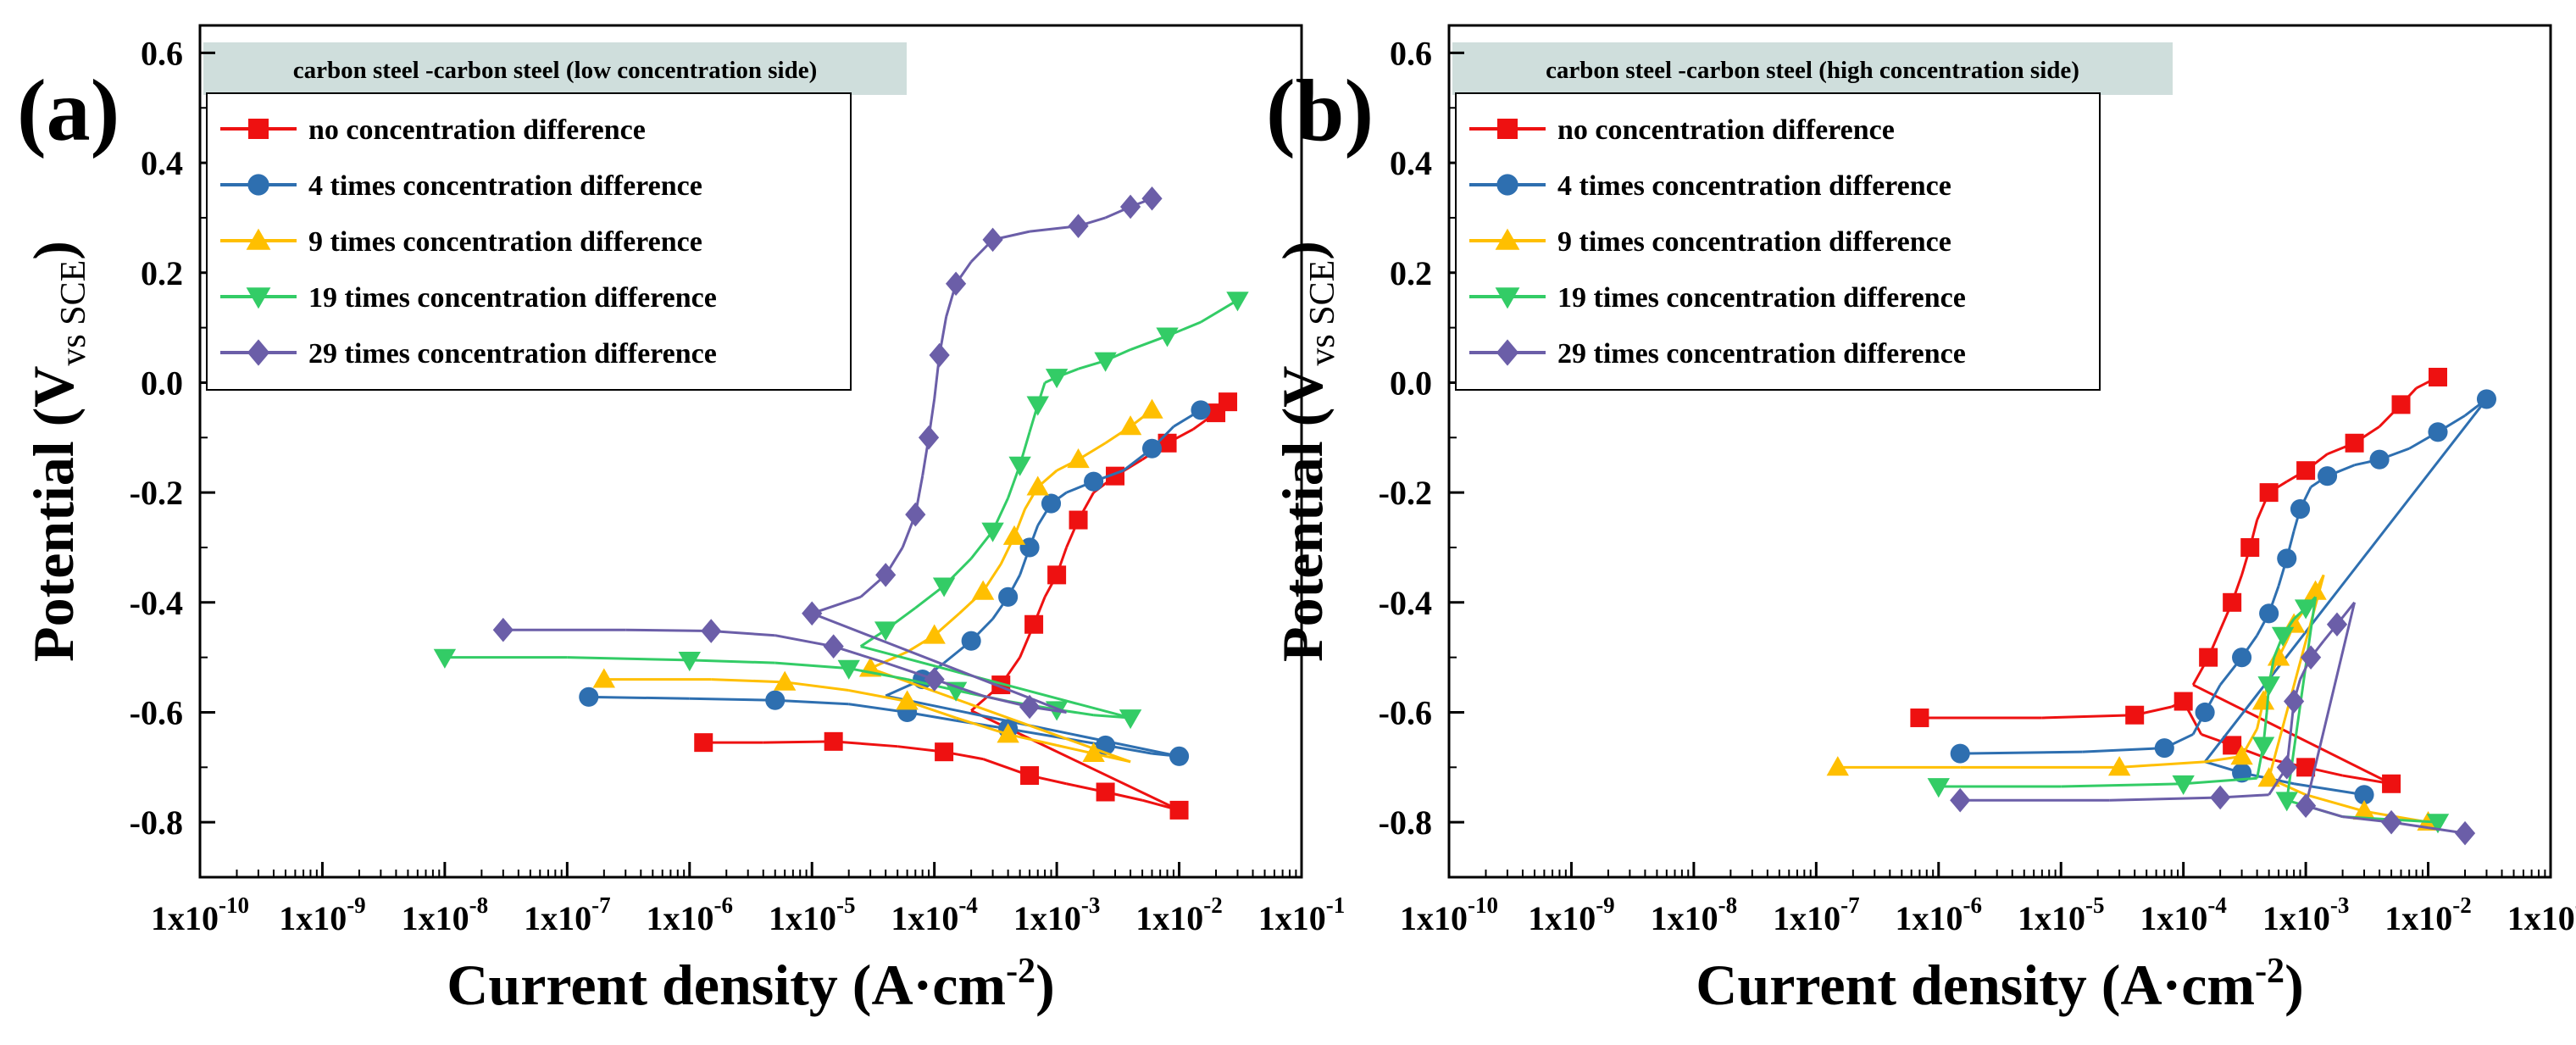 This screenshot has width=2576, height=1045. Describe the element at coordinates (934, 914) in the screenshot. I see `x-tick-label: 1x10⁻⁴` at that location.